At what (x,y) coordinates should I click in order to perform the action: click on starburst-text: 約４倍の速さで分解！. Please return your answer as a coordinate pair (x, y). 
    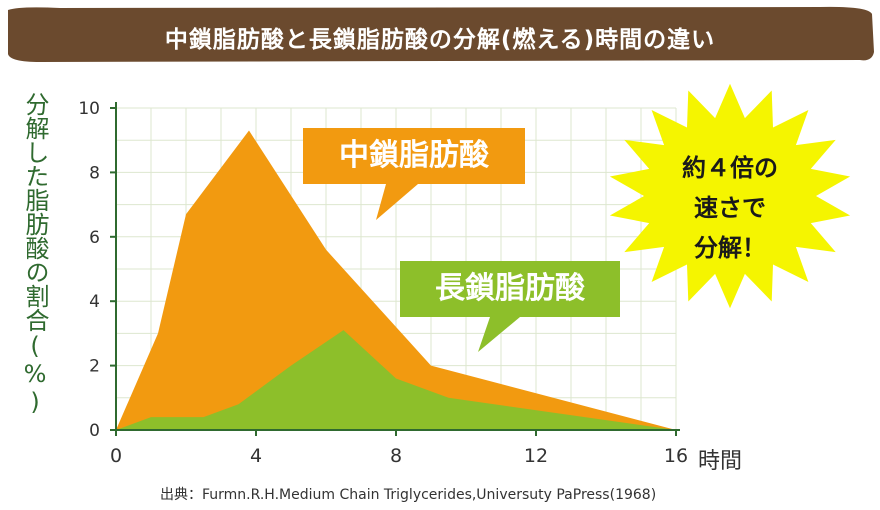
    Looking at the image, I should click on (730, 208).